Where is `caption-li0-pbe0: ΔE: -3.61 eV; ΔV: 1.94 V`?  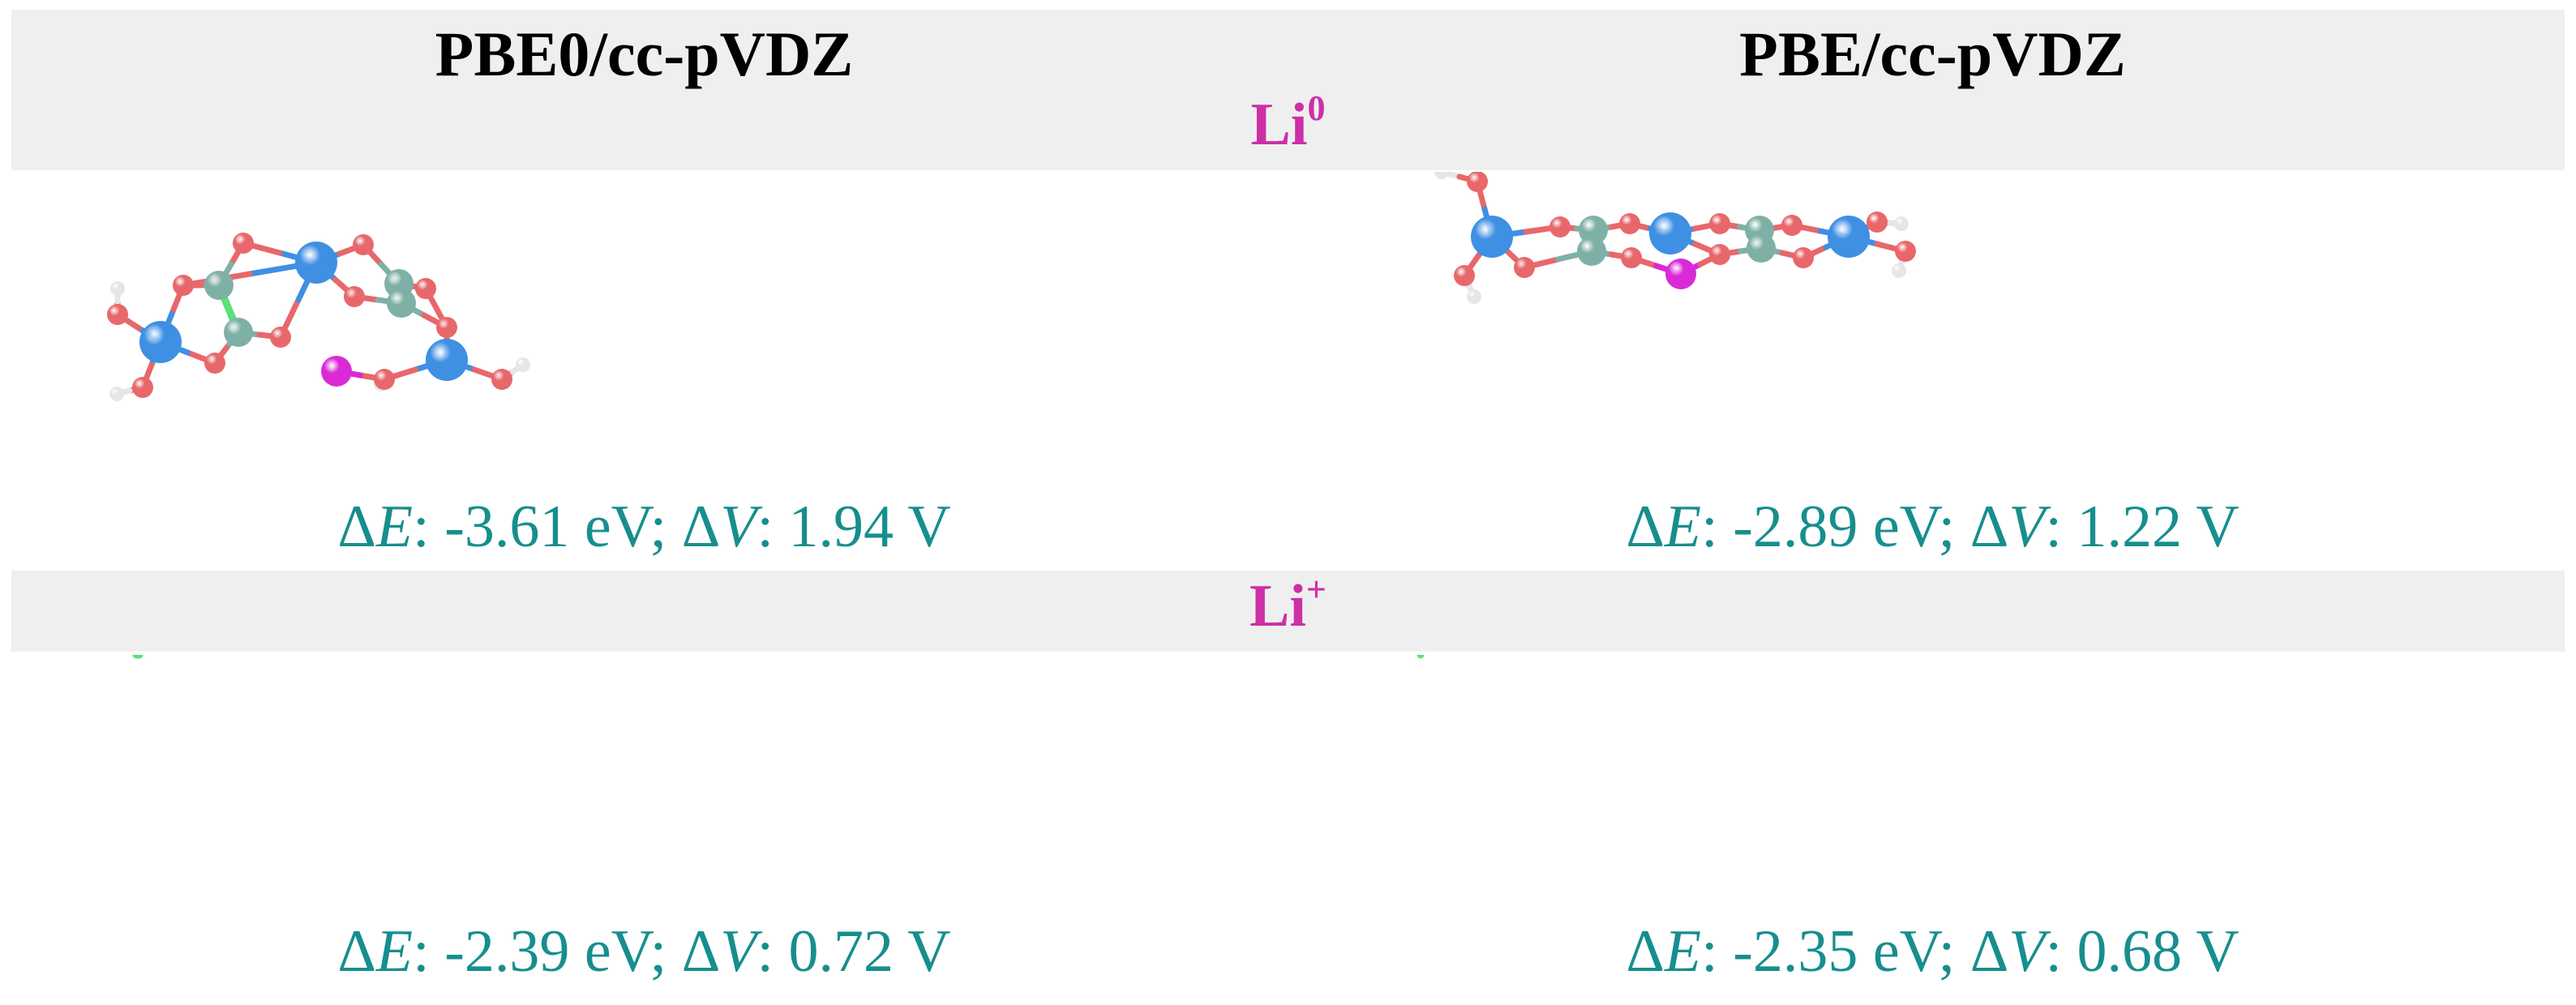 caption-li0-pbe0: ΔE: -3.61 eV; ΔV: 1.94 V is located at coordinates (644, 527).